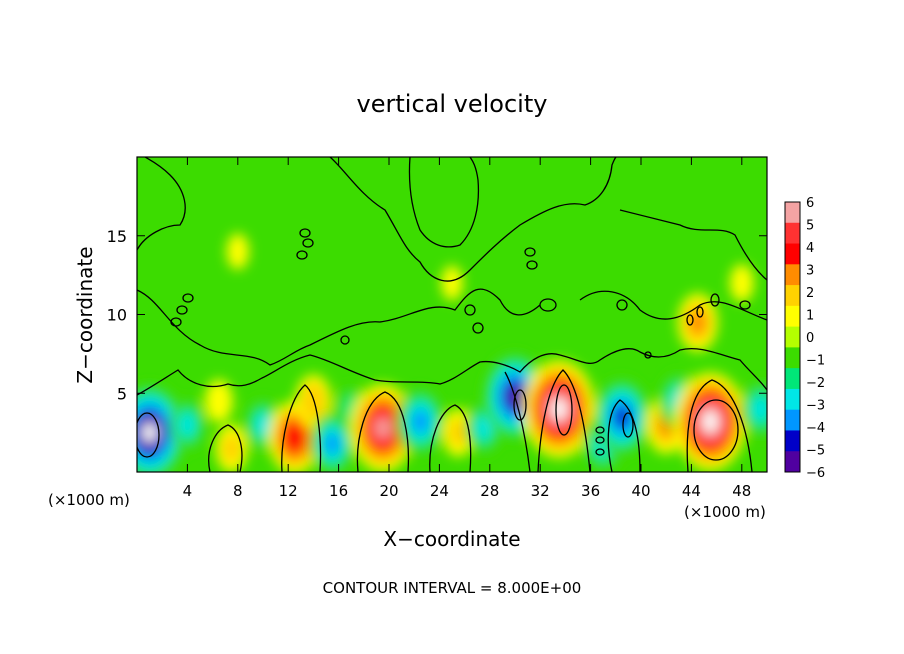 Image resolution: width=904 pixels, height=654 pixels. I want to click on x-tick-label: 40, so click(640, 491).